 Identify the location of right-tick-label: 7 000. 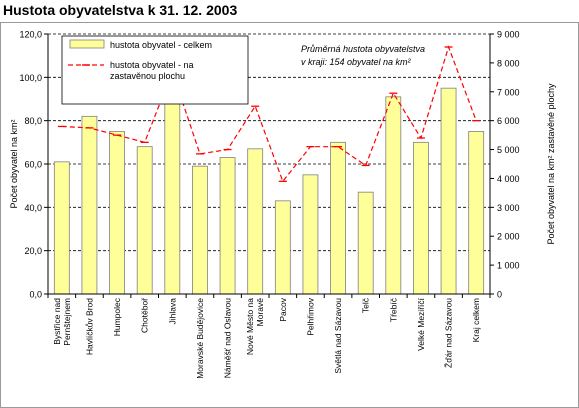
(508, 92).